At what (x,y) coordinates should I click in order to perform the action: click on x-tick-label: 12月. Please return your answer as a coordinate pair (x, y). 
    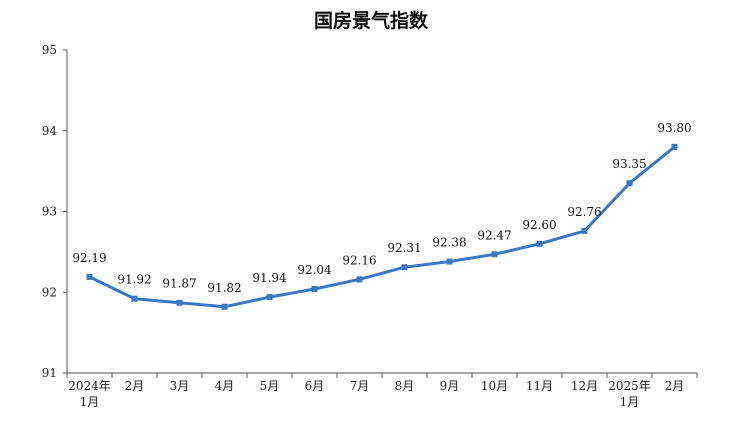
    Looking at the image, I should click on (584, 386).